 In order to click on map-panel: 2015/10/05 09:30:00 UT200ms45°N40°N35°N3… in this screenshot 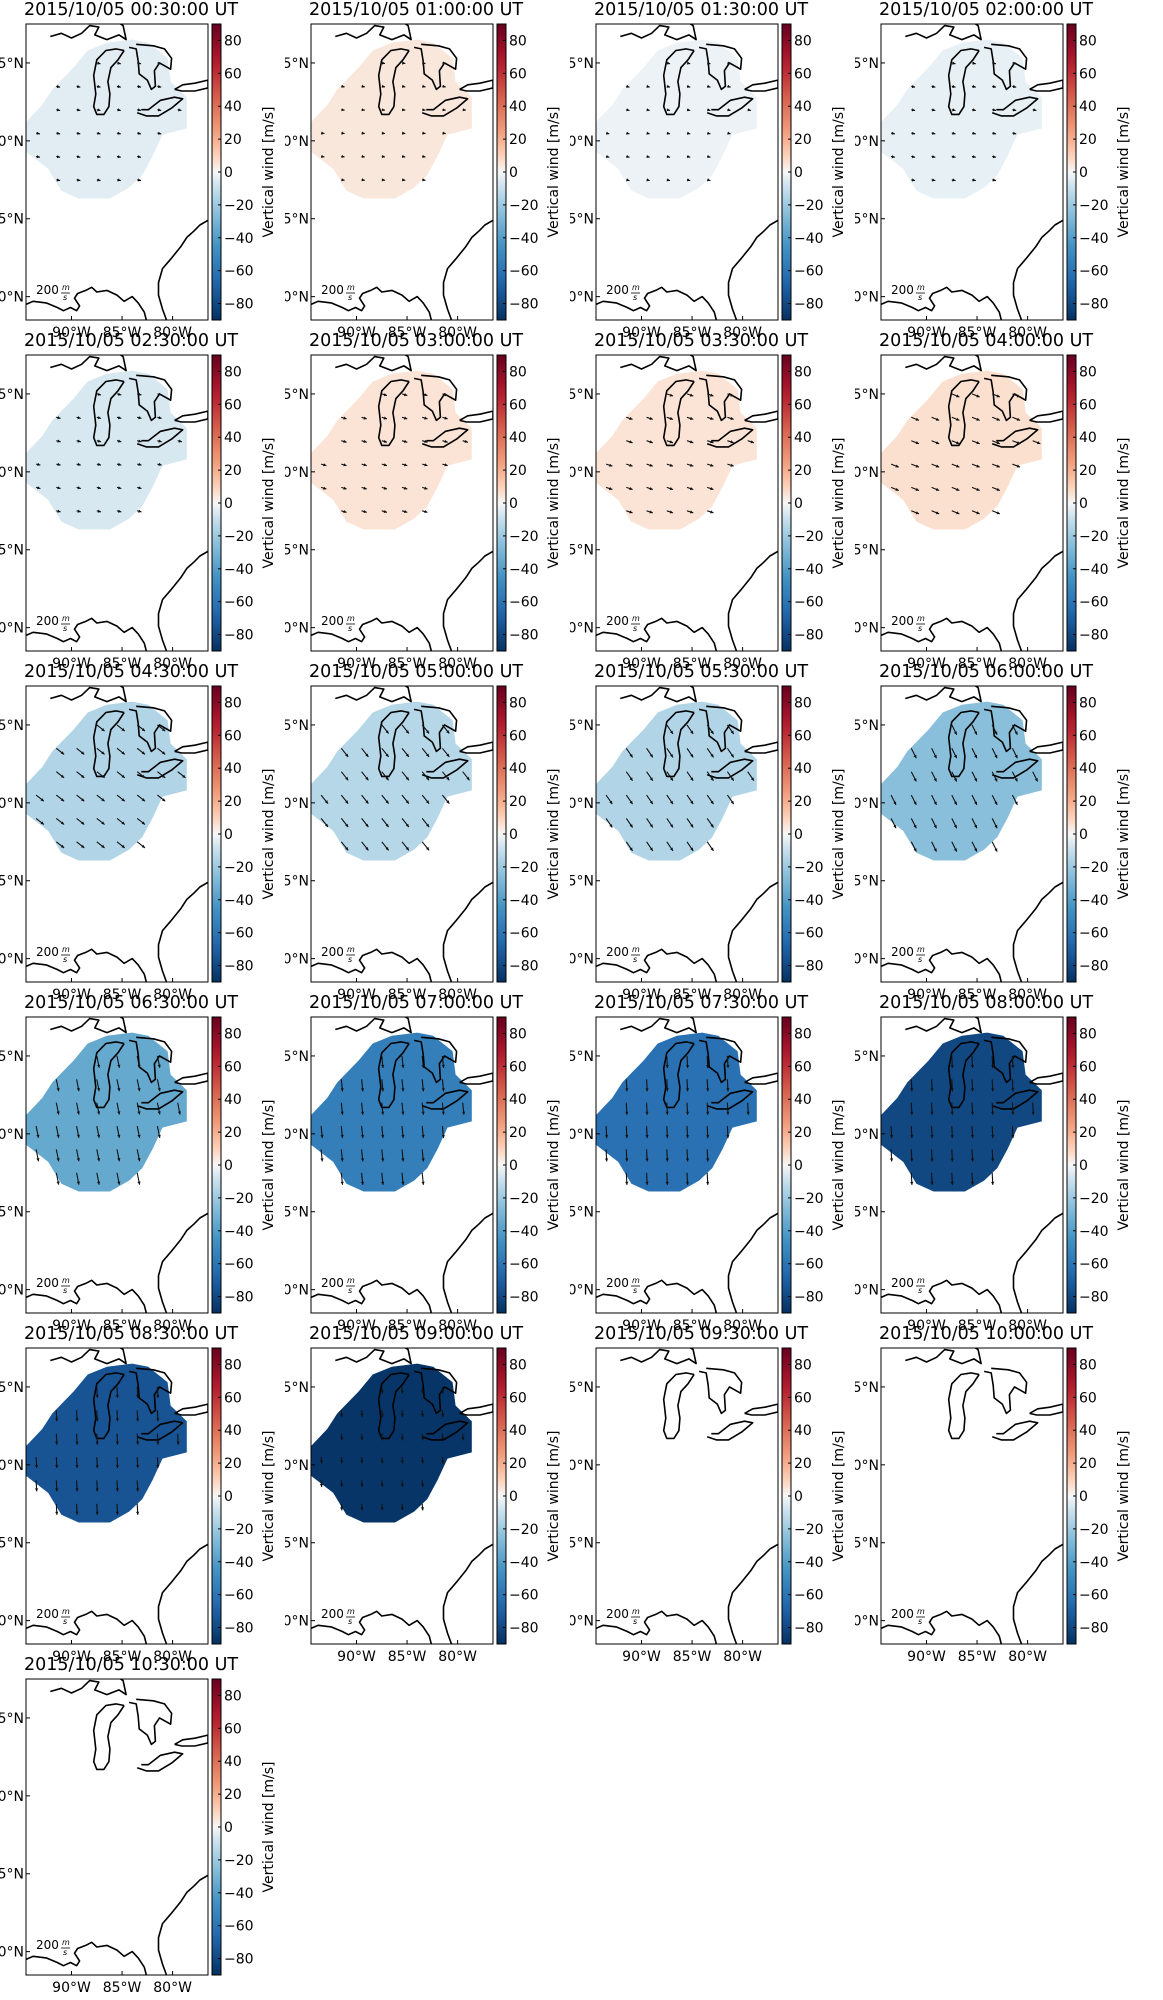, I will do `click(712, 1494)`.